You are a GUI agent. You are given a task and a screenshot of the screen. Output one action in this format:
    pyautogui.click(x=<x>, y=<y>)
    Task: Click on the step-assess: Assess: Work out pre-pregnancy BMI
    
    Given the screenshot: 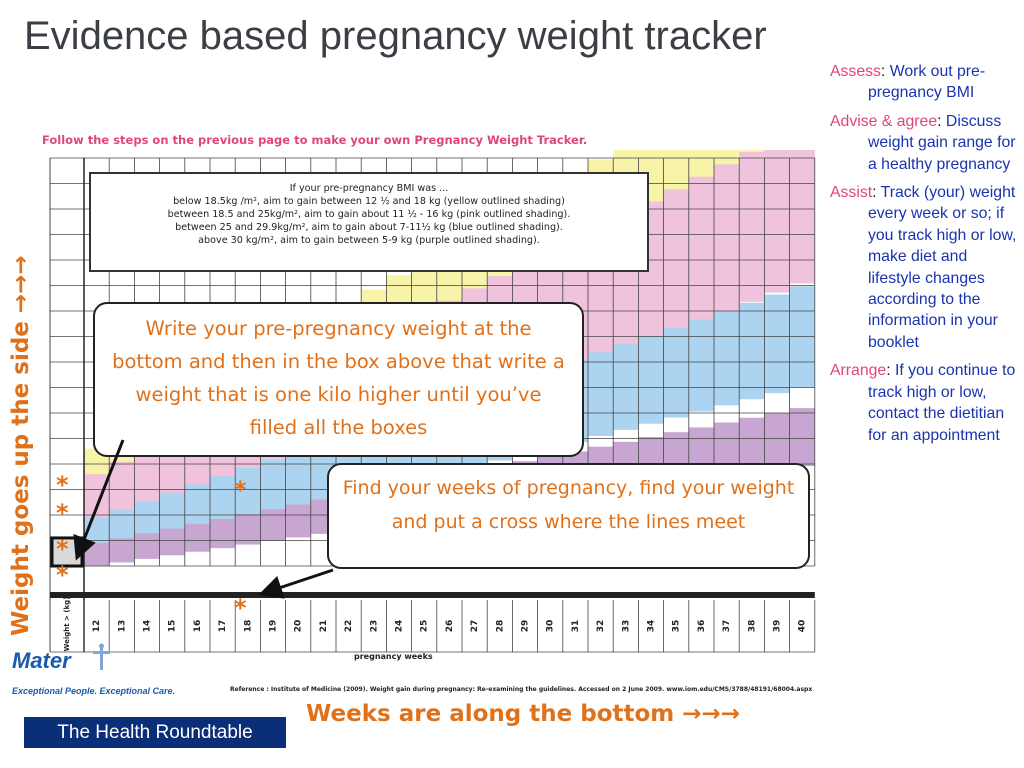 What is the action you would take?
    pyautogui.click(x=908, y=82)
    